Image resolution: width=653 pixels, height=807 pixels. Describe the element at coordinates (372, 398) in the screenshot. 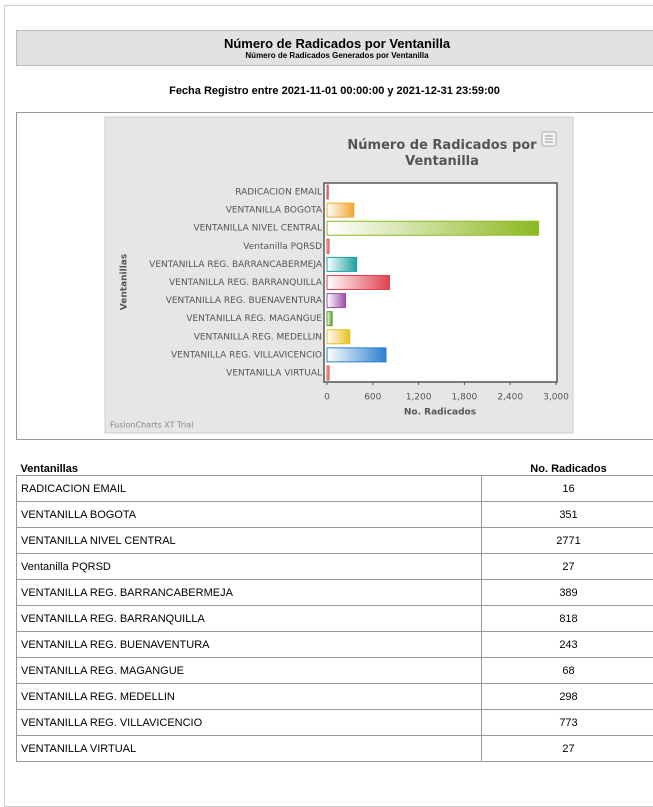

I see `x-tick-label: 600` at that location.